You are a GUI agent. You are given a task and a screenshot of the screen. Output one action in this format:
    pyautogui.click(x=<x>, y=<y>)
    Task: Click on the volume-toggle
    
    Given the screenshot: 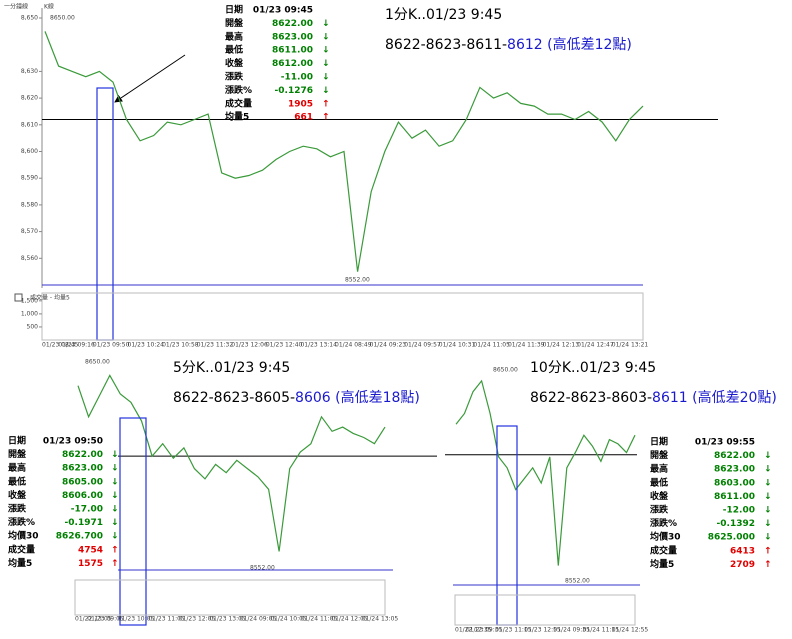 What is the action you would take?
    pyautogui.click(x=18, y=297)
    